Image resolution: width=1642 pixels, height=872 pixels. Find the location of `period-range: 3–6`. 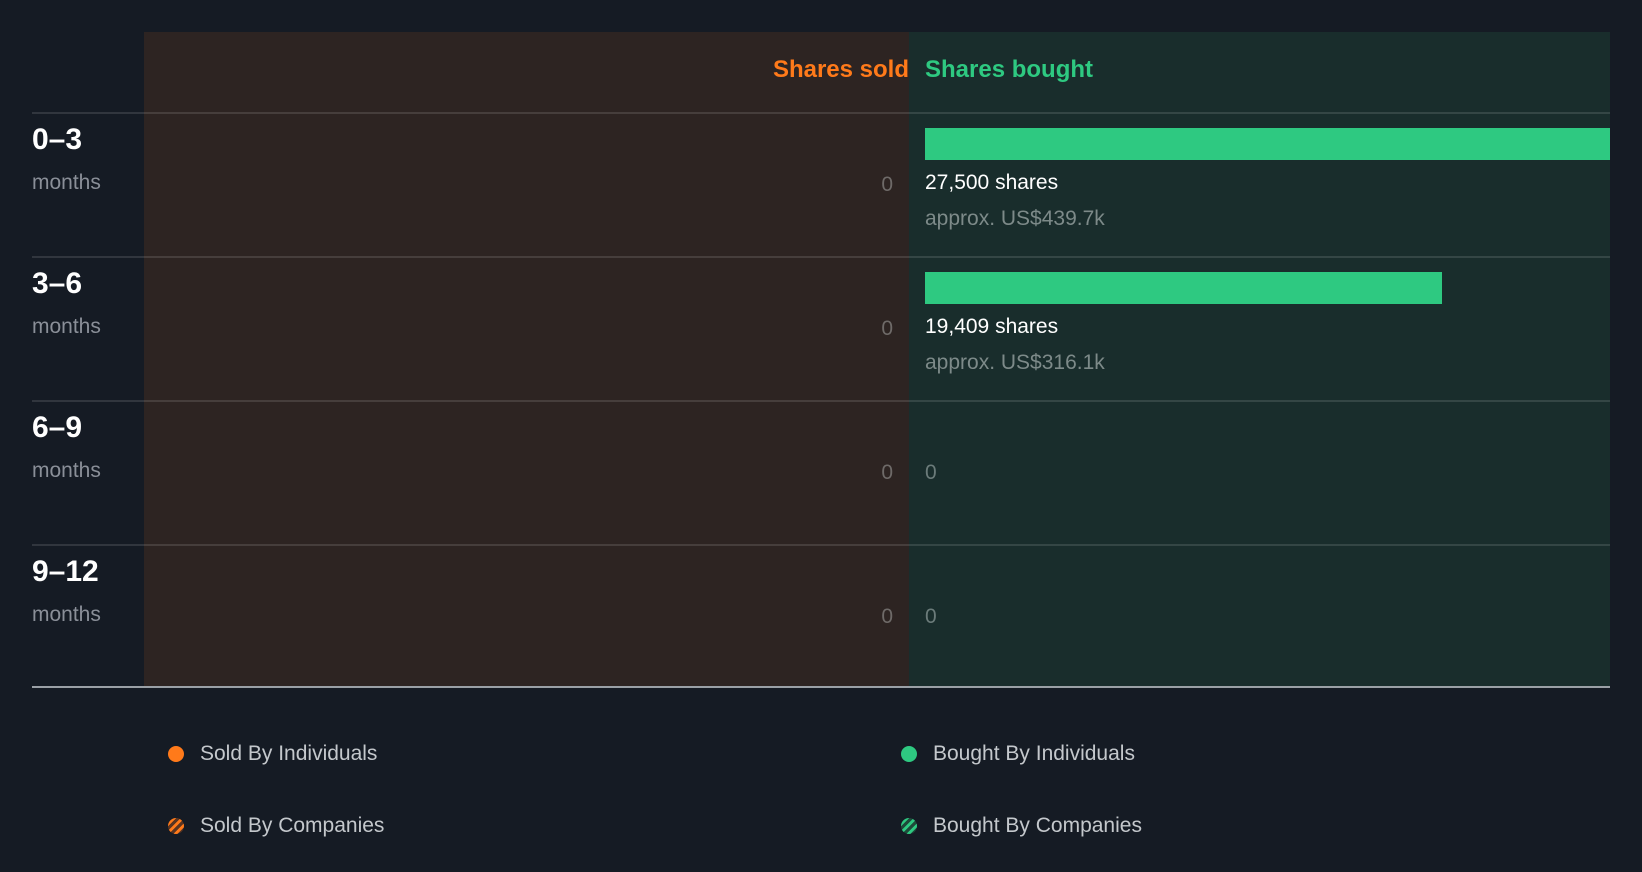

period-range: 3–6 is located at coordinates (57, 283).